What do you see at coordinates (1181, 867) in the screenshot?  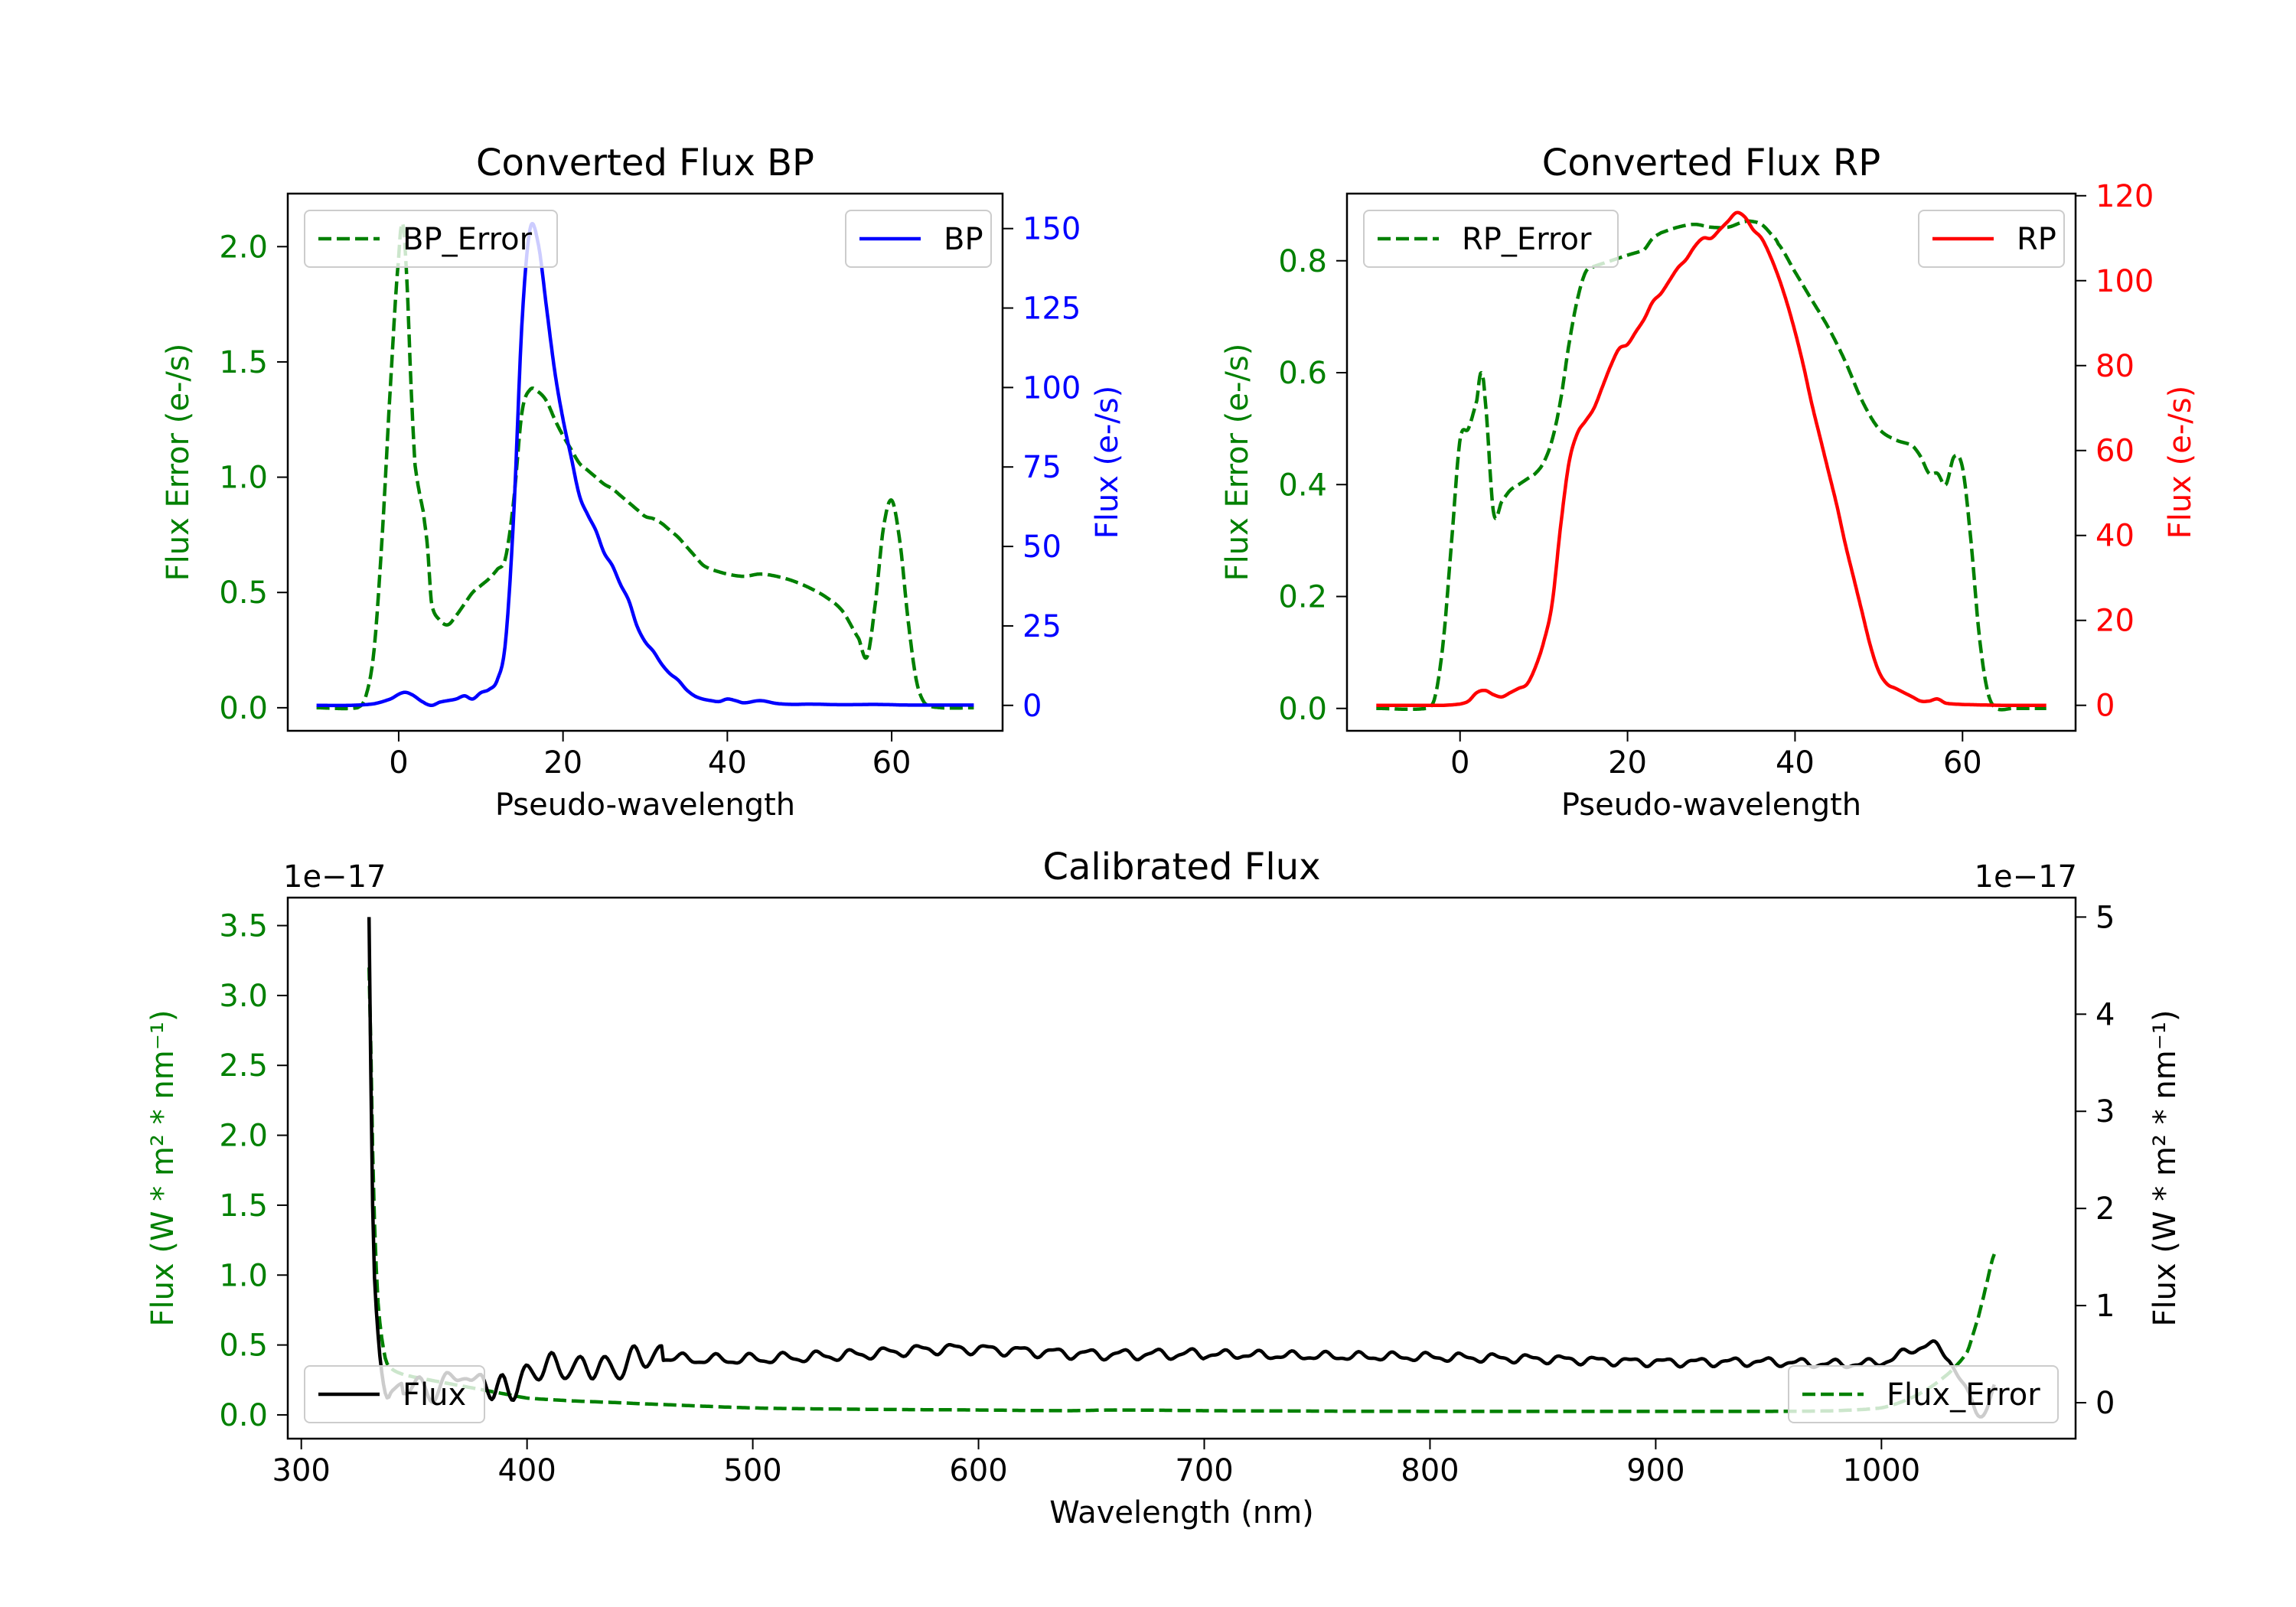 I see `chart-title: Calibrated Flux` at bounding box center [1181, 867].